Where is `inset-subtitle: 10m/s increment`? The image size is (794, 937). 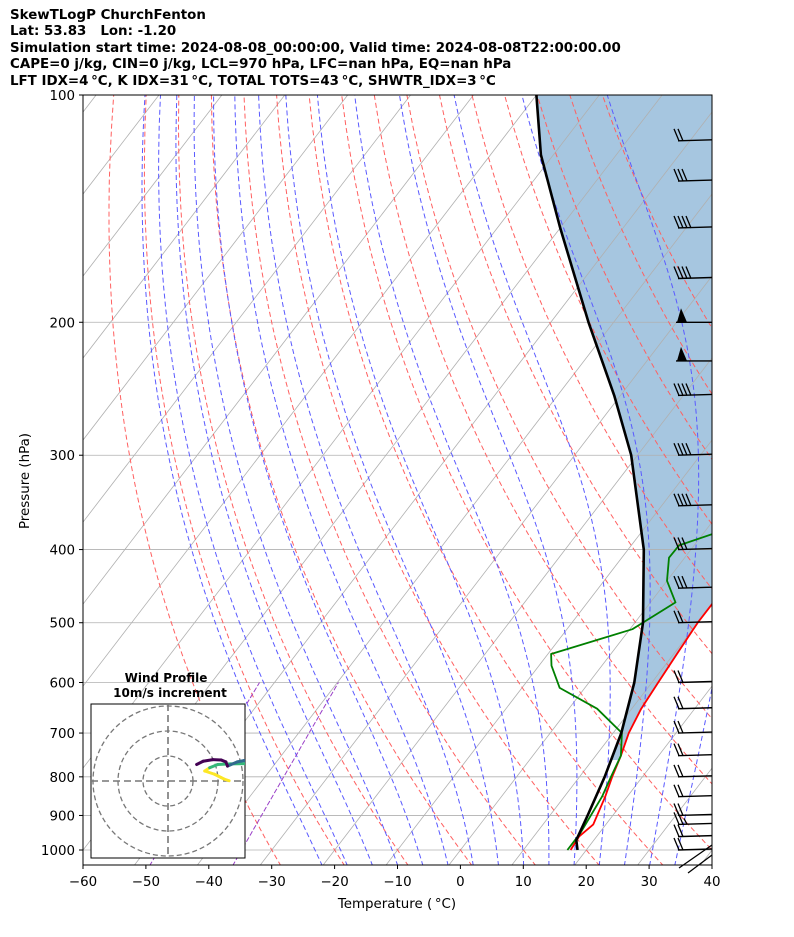 inset-subtitle: 10m/s increment is located at coordinates (170, 693).